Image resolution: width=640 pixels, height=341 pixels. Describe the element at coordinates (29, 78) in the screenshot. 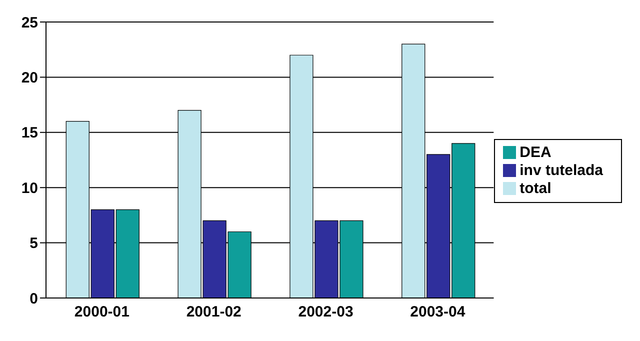

I see `y-tick-label: 20` at that location.